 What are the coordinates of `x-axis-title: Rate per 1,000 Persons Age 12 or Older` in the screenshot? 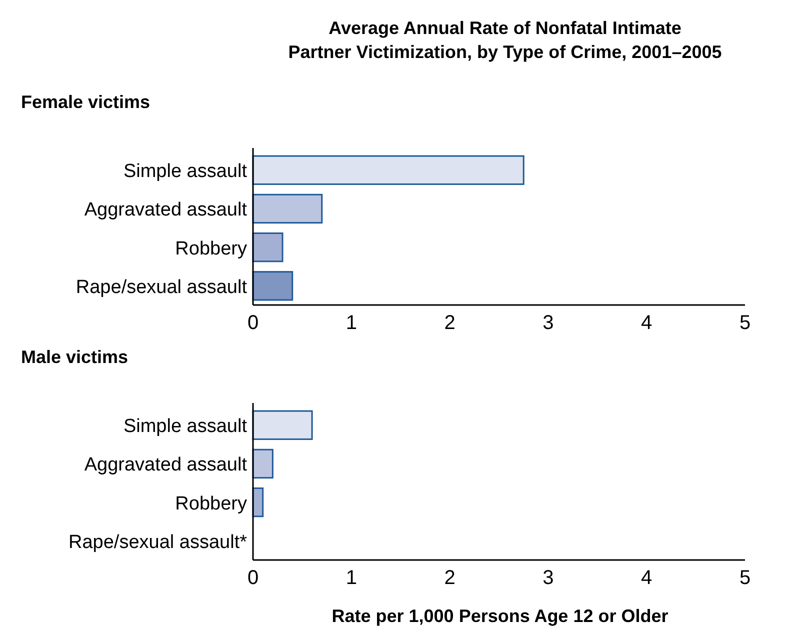 It's located at (500, 616).